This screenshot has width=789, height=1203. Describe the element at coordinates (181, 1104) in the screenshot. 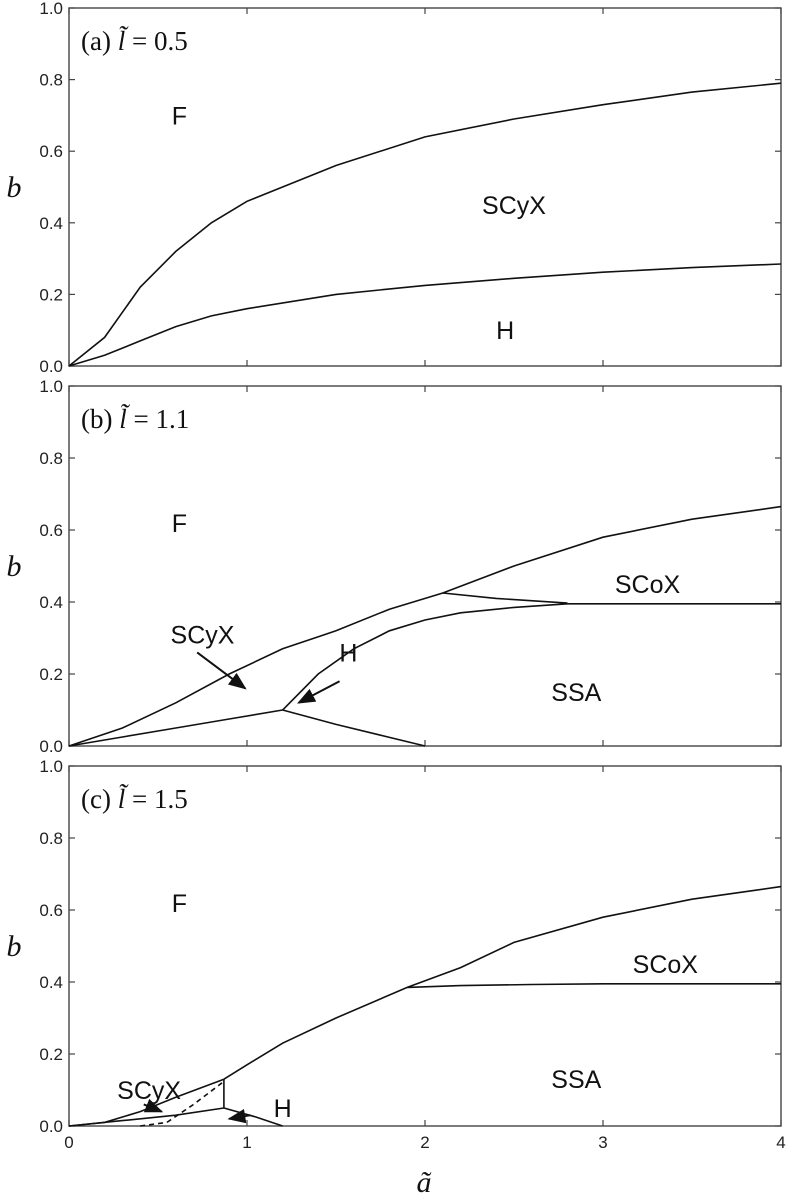

I see `phase-boundary-dashed` at that location.